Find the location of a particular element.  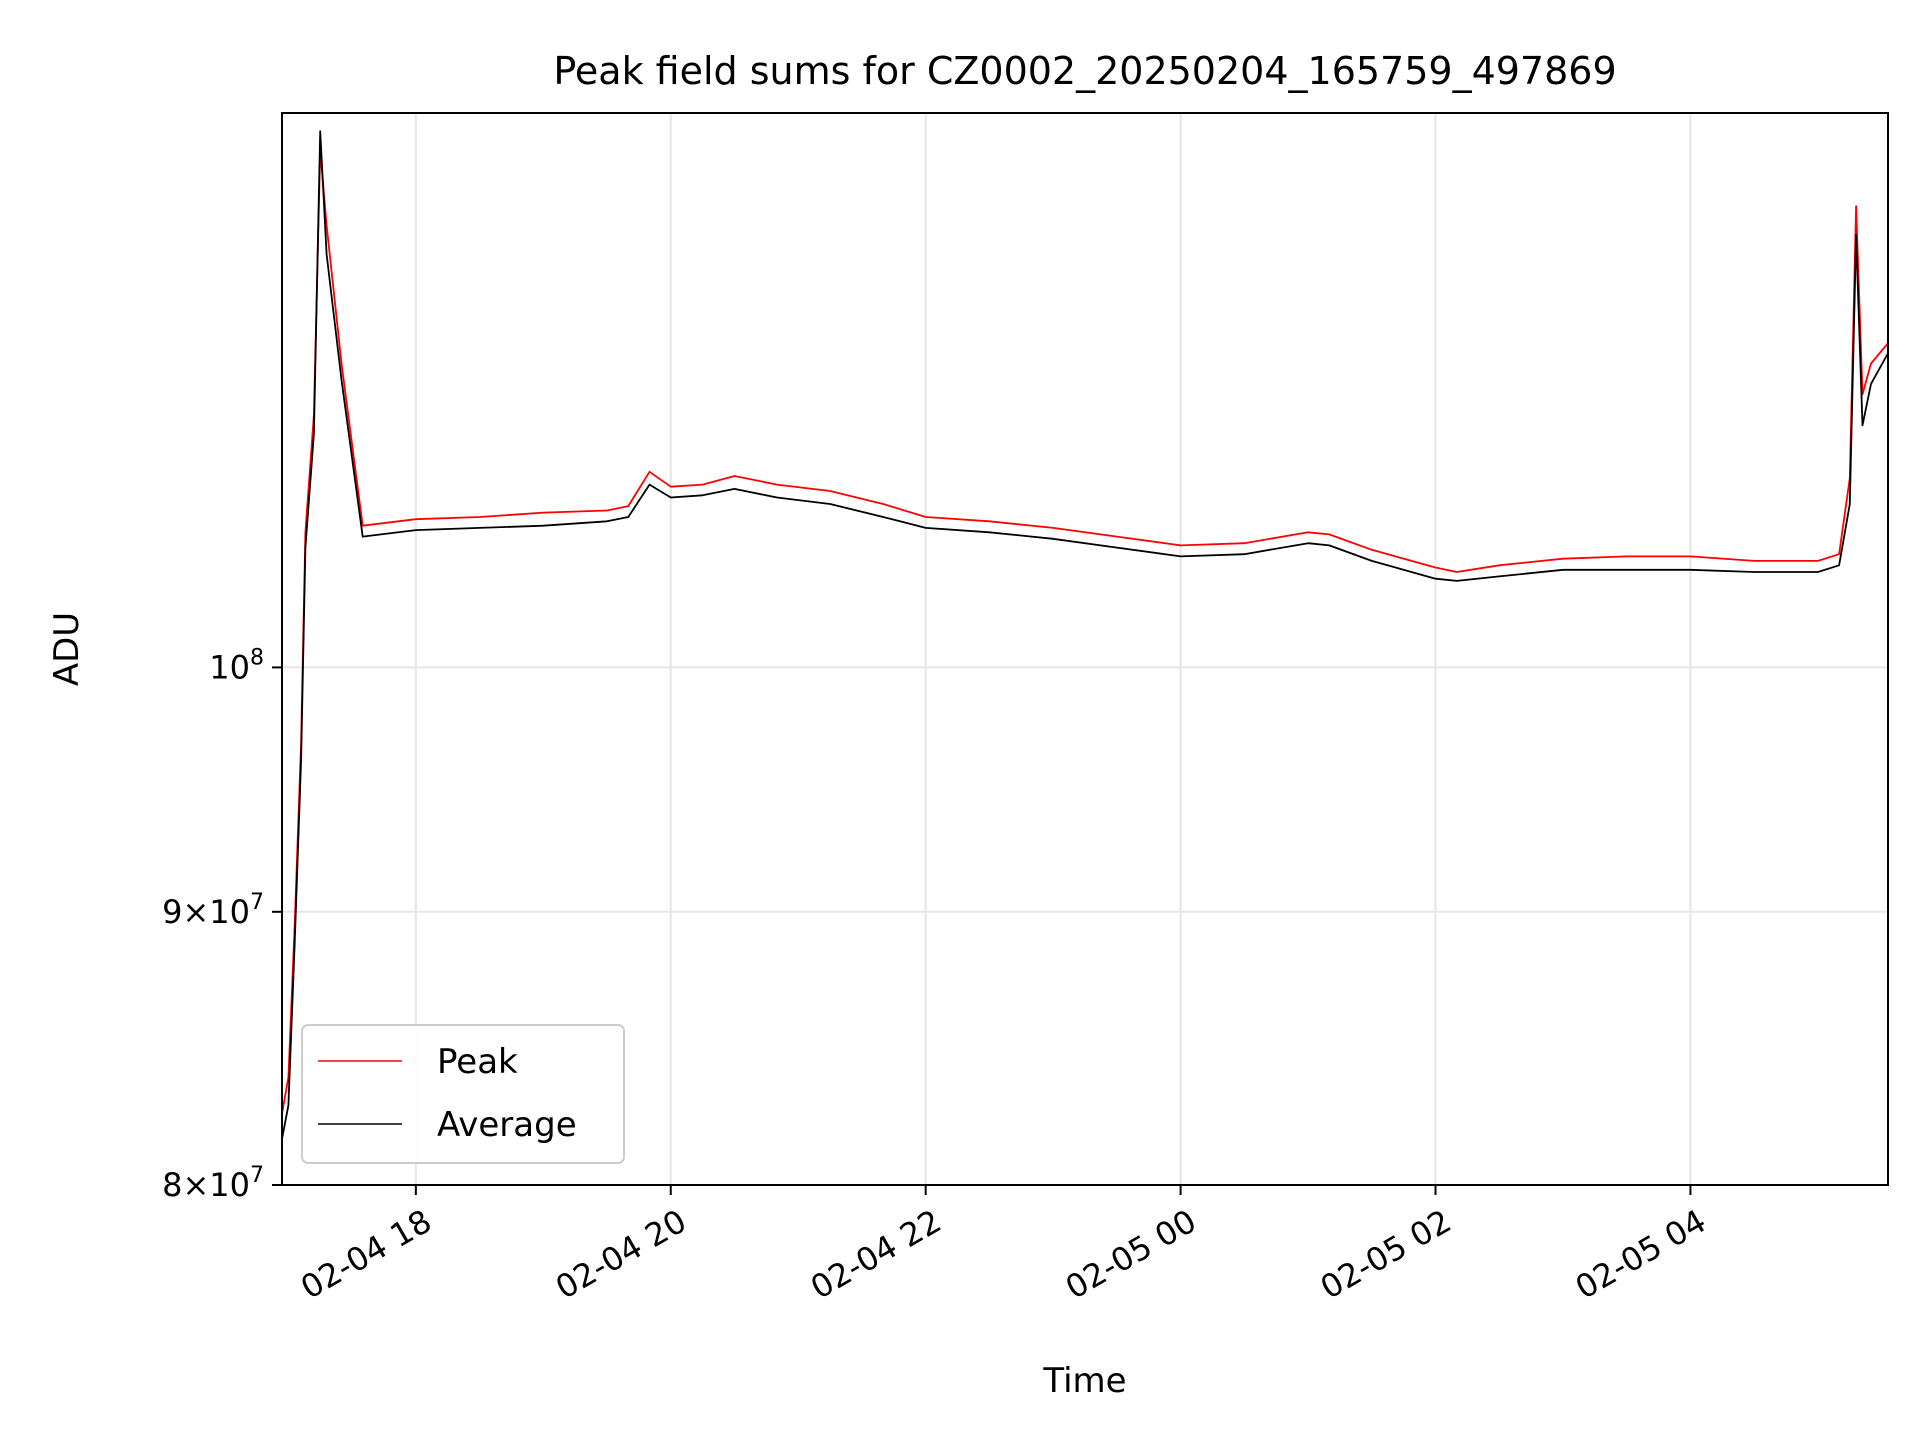

y-tick-label: 8×107 is located at coordinates (213, 1183).